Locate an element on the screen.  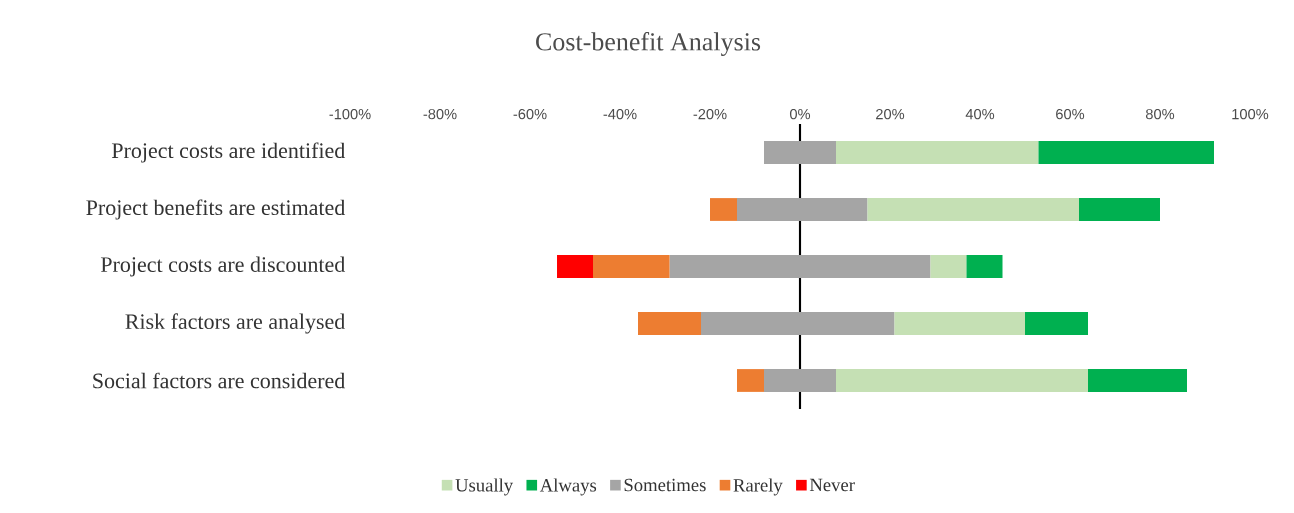
legend-label: Sometimes is located at coordinates (665, 485).